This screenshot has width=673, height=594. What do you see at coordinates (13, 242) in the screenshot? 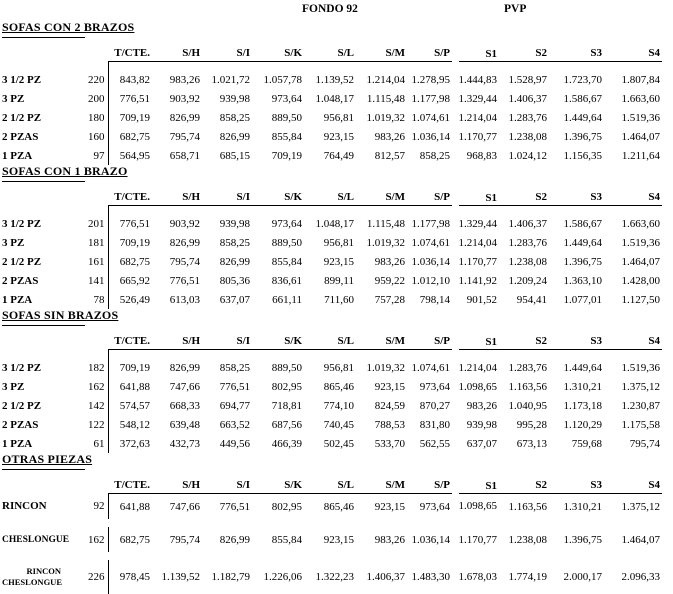
I see `row-label: 3 PZ` at bounding box center [13, 242].